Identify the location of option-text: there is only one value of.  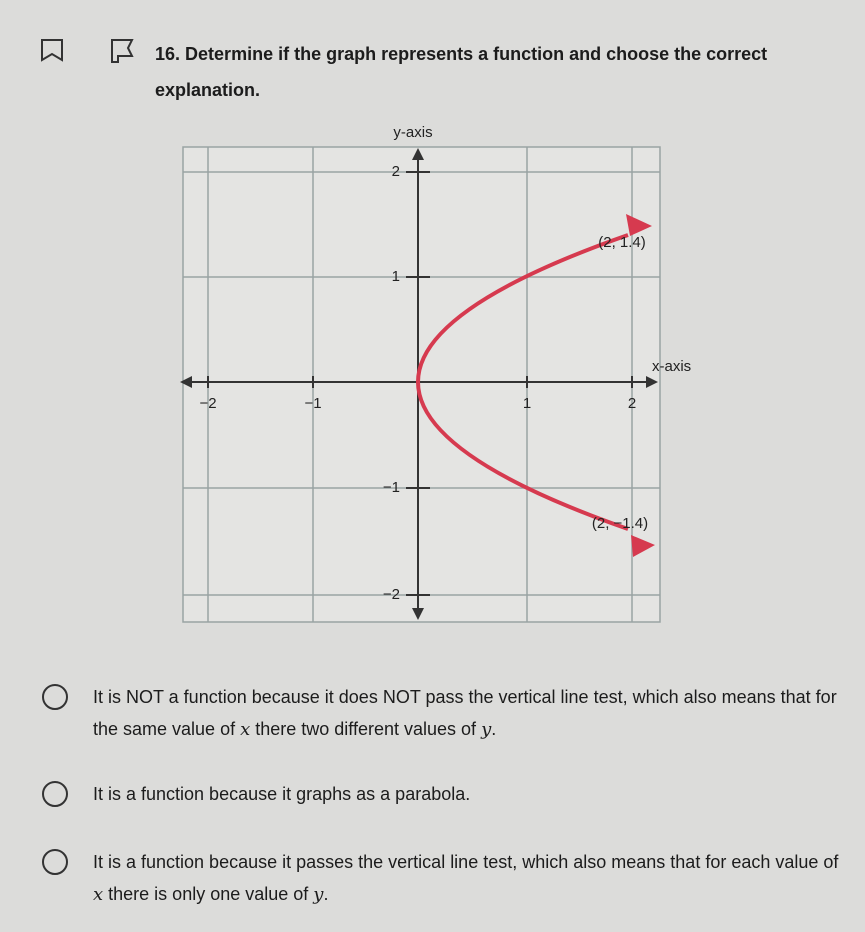
(208, 894).